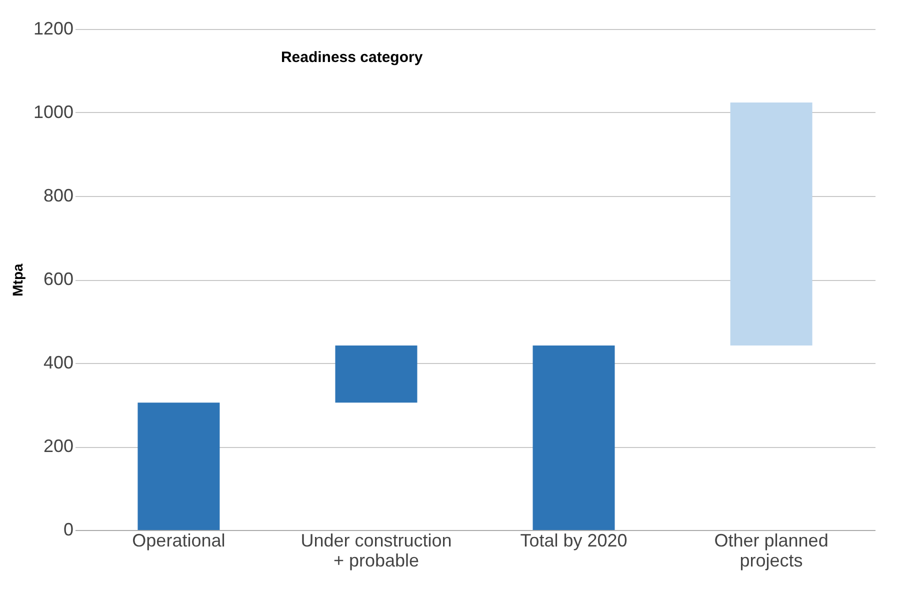  What do you see at coordinates (352, 57) in the screenshot?
I see `text: Readiness category` at bounding box center [352, 57].